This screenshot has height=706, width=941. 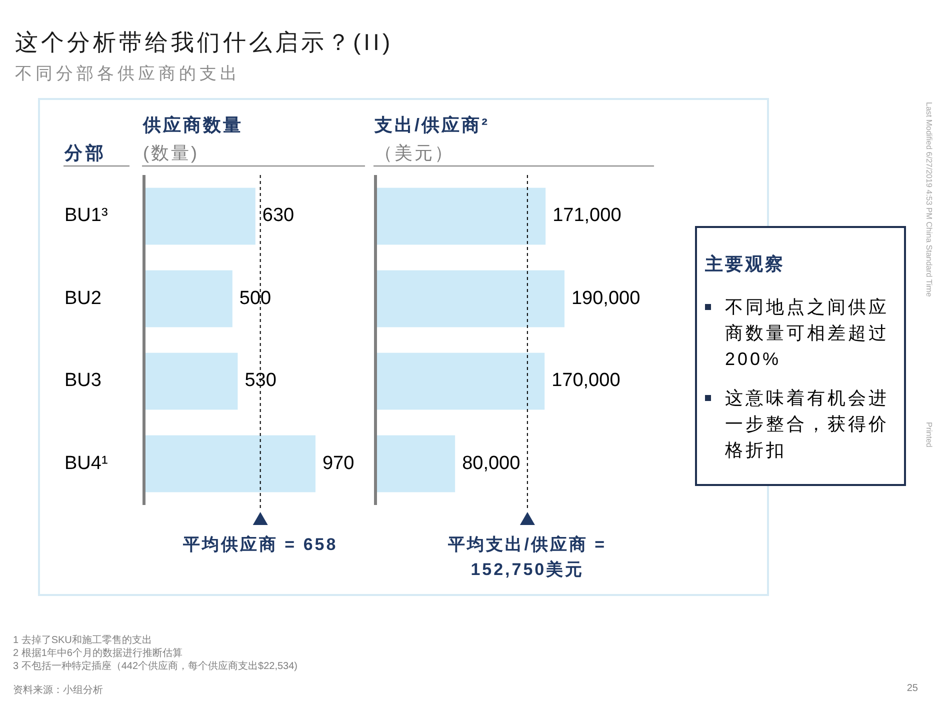 I want to click on text: 资料来源：小组分析, so click(x=58, y=690).